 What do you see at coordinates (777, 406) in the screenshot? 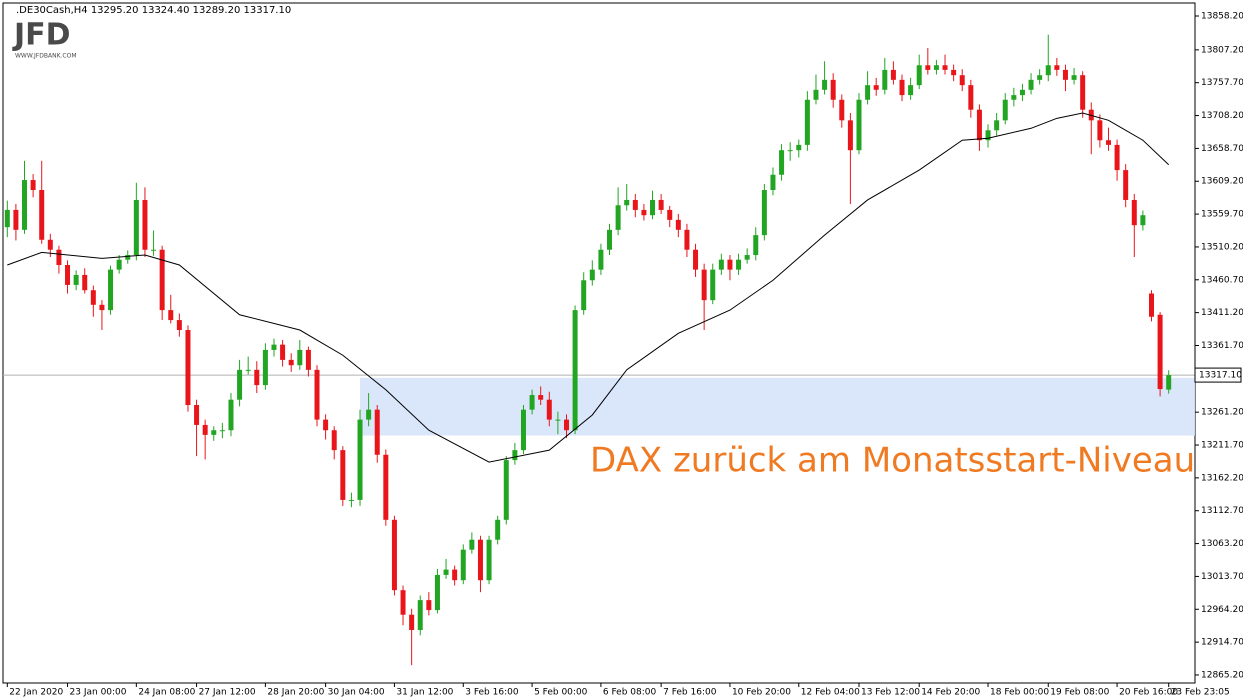
I see `support-zone` at bounding box center [777, 406].